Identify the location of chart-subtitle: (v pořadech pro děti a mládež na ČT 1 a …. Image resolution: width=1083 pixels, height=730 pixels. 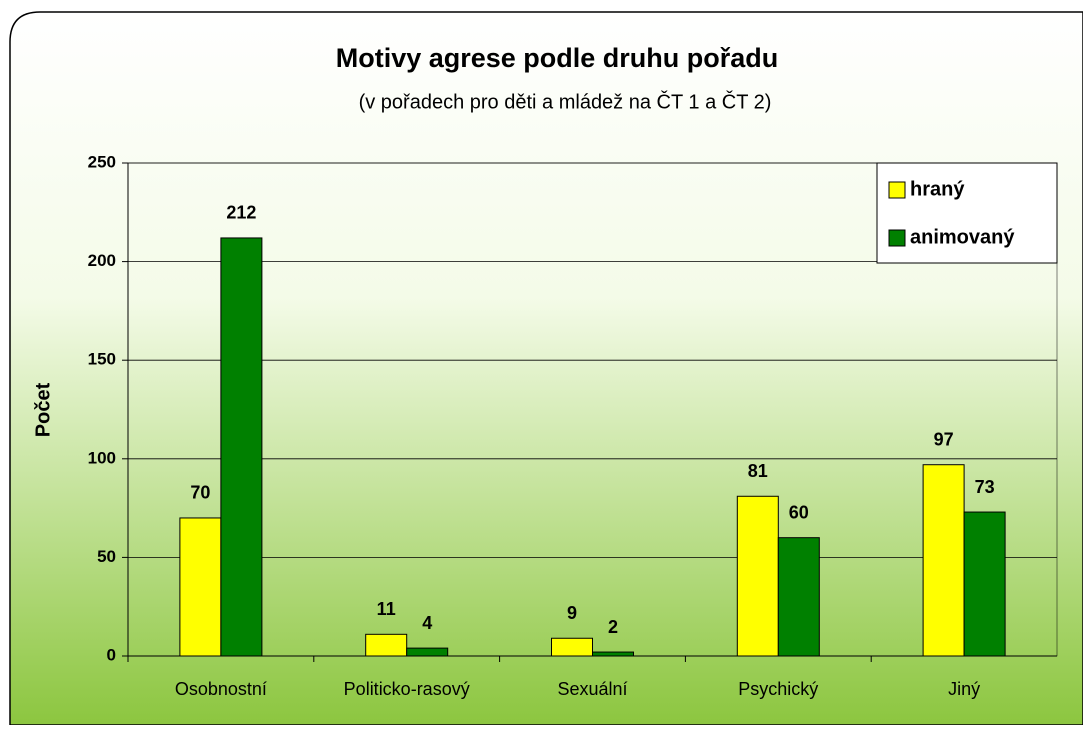
(565, 101).